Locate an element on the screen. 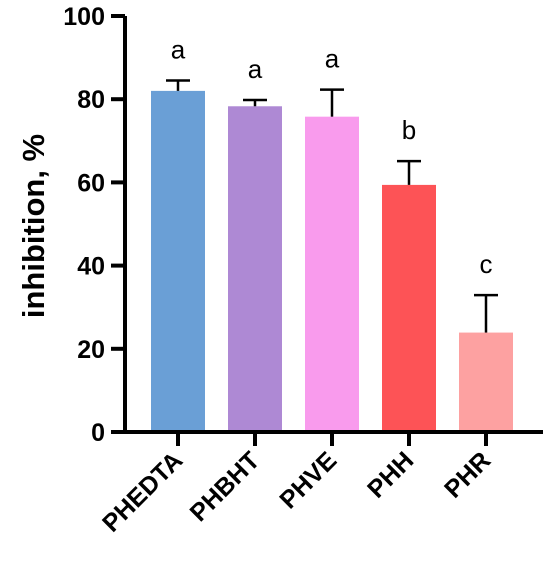 The height and width of the screenshot is (563, 550). y-axis-title: inhibition, % is located at coordinates (33, 226).